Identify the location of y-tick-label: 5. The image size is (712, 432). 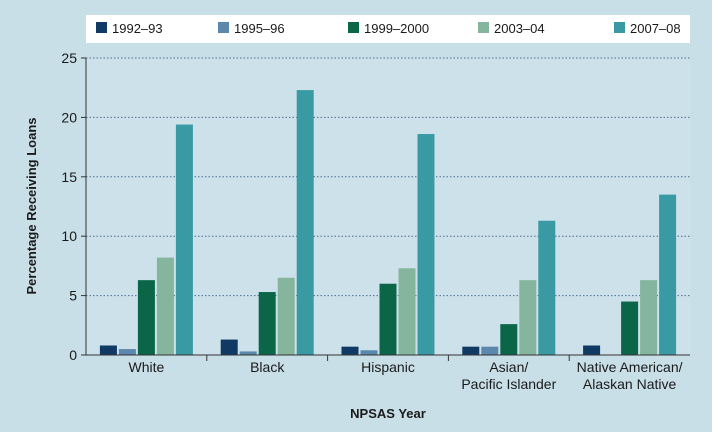
(73, 296).